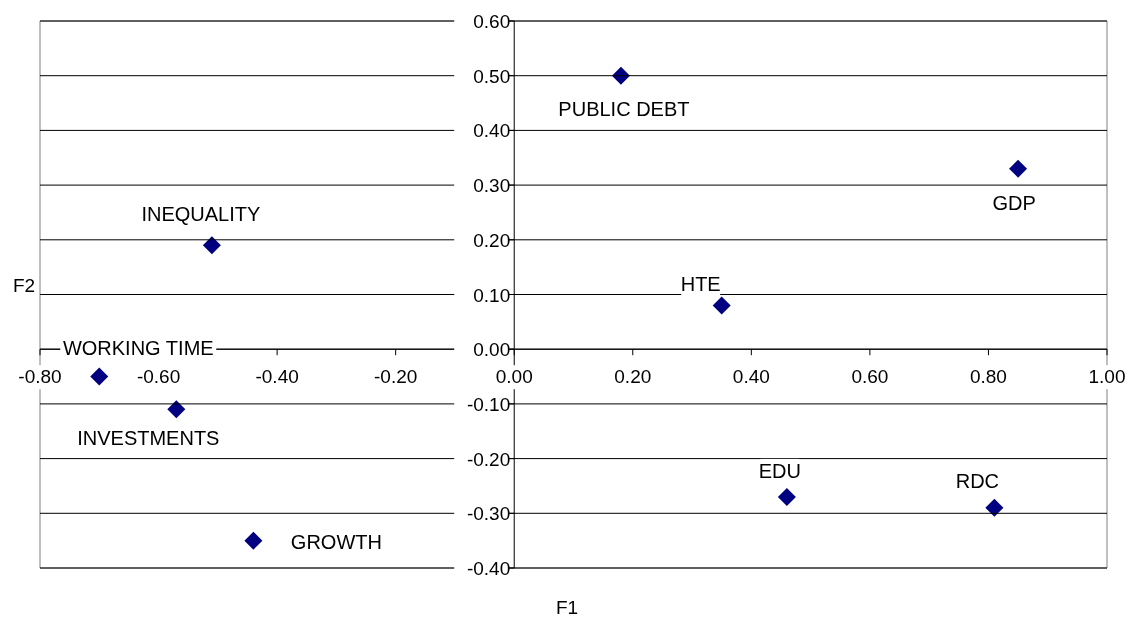  Describe the element at coordinates (158, 377) in the screenshot. I see `x-tick-label: -0.60` at that location.